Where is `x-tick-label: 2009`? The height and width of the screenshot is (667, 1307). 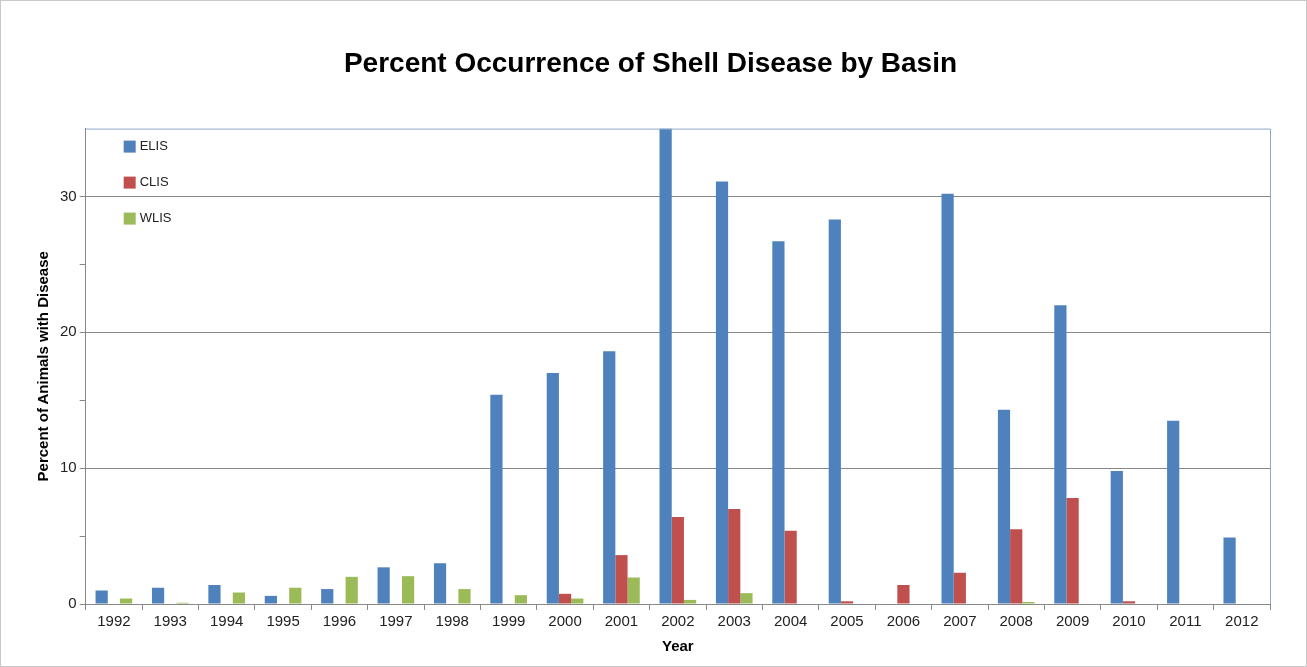
x-tick-label: 2009 is located at coordinates (1072, 621).